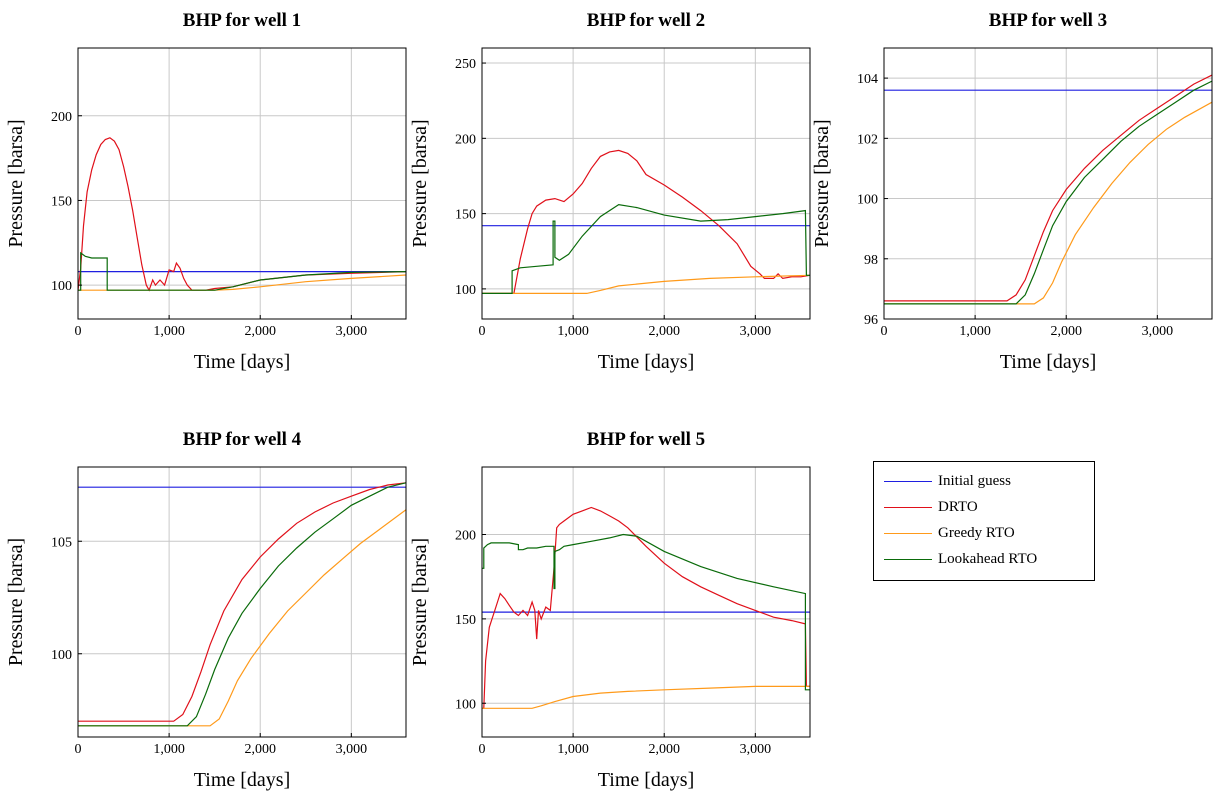 Image resolution: width=1222 pixels, height=806 pixels. What do you see at coordinates (867, 139) in the screenshot?
I see `y-tick-label: 102` at bounding box center [867, 139].